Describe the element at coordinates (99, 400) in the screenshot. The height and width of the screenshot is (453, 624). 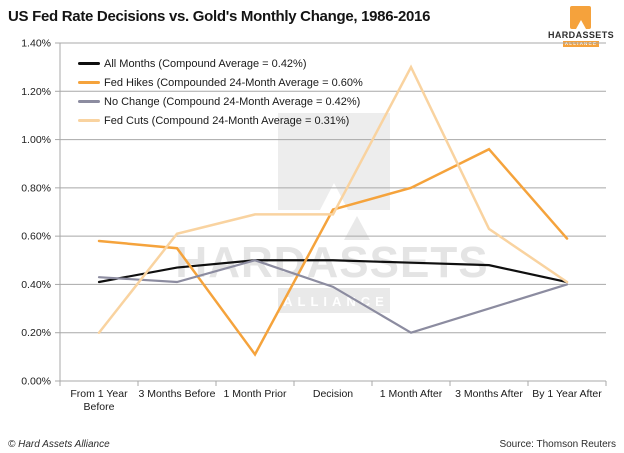
I see `x-axis-label: From 1 Year Before` at that location.